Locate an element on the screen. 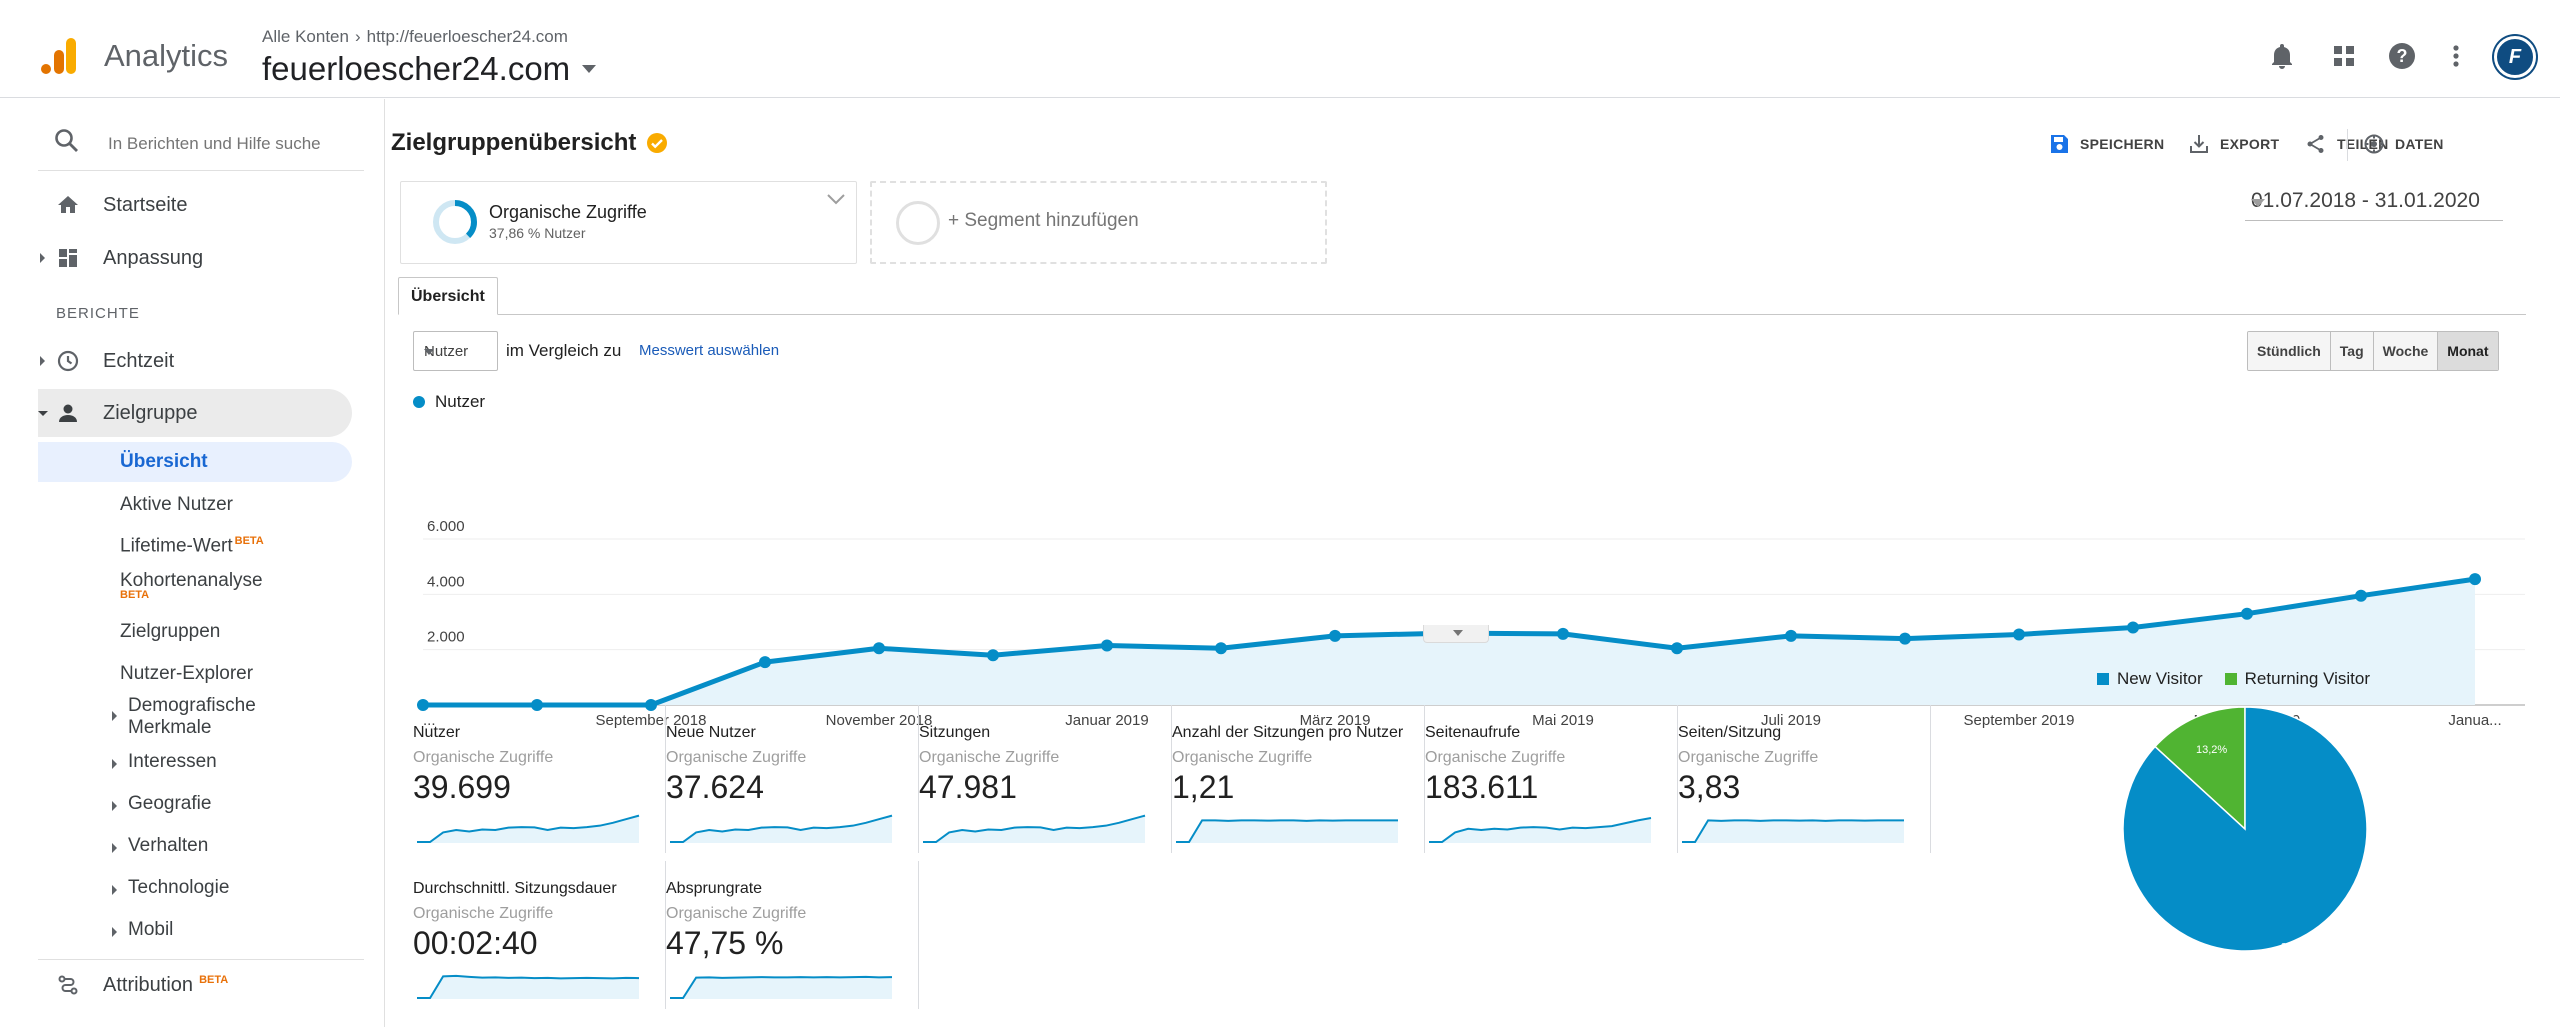  dashboard-icon is located at coordinates (68, 258).